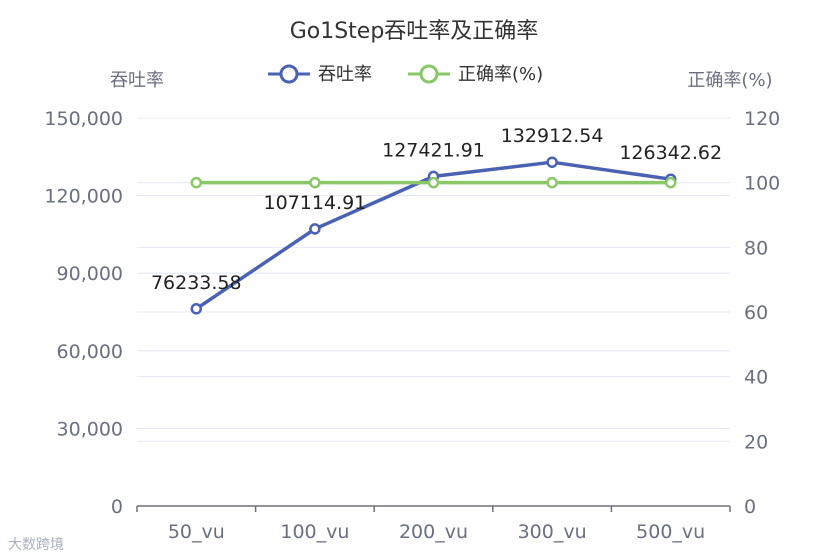  Describe the element at coordinates (756, 248) in the screenshot. I see `y-right-tick-label: 80` at that location.